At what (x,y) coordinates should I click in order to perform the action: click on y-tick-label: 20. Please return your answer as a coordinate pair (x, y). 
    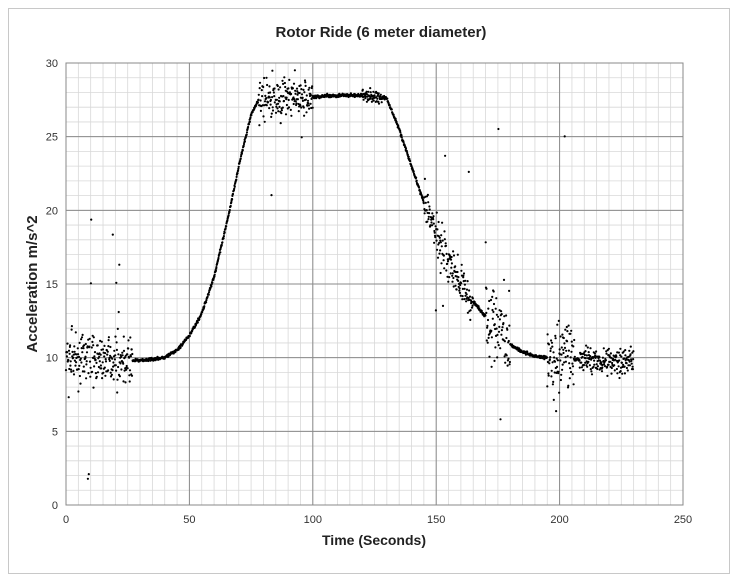
    Looking at the image, I should click on (52, 211).